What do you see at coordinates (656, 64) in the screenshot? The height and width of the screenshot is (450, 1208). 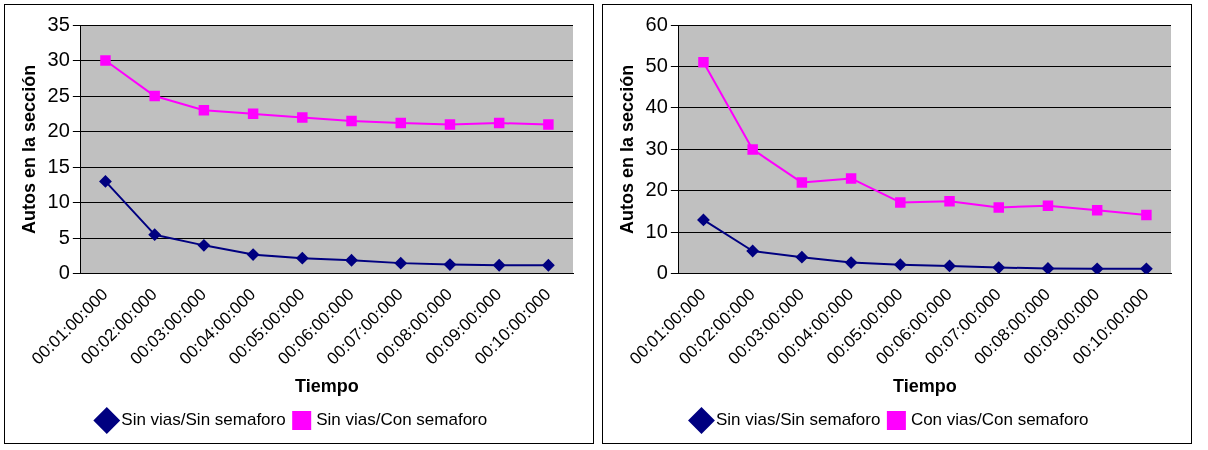 I see `y-tick-label: 50` at bounding box center [656, 64].